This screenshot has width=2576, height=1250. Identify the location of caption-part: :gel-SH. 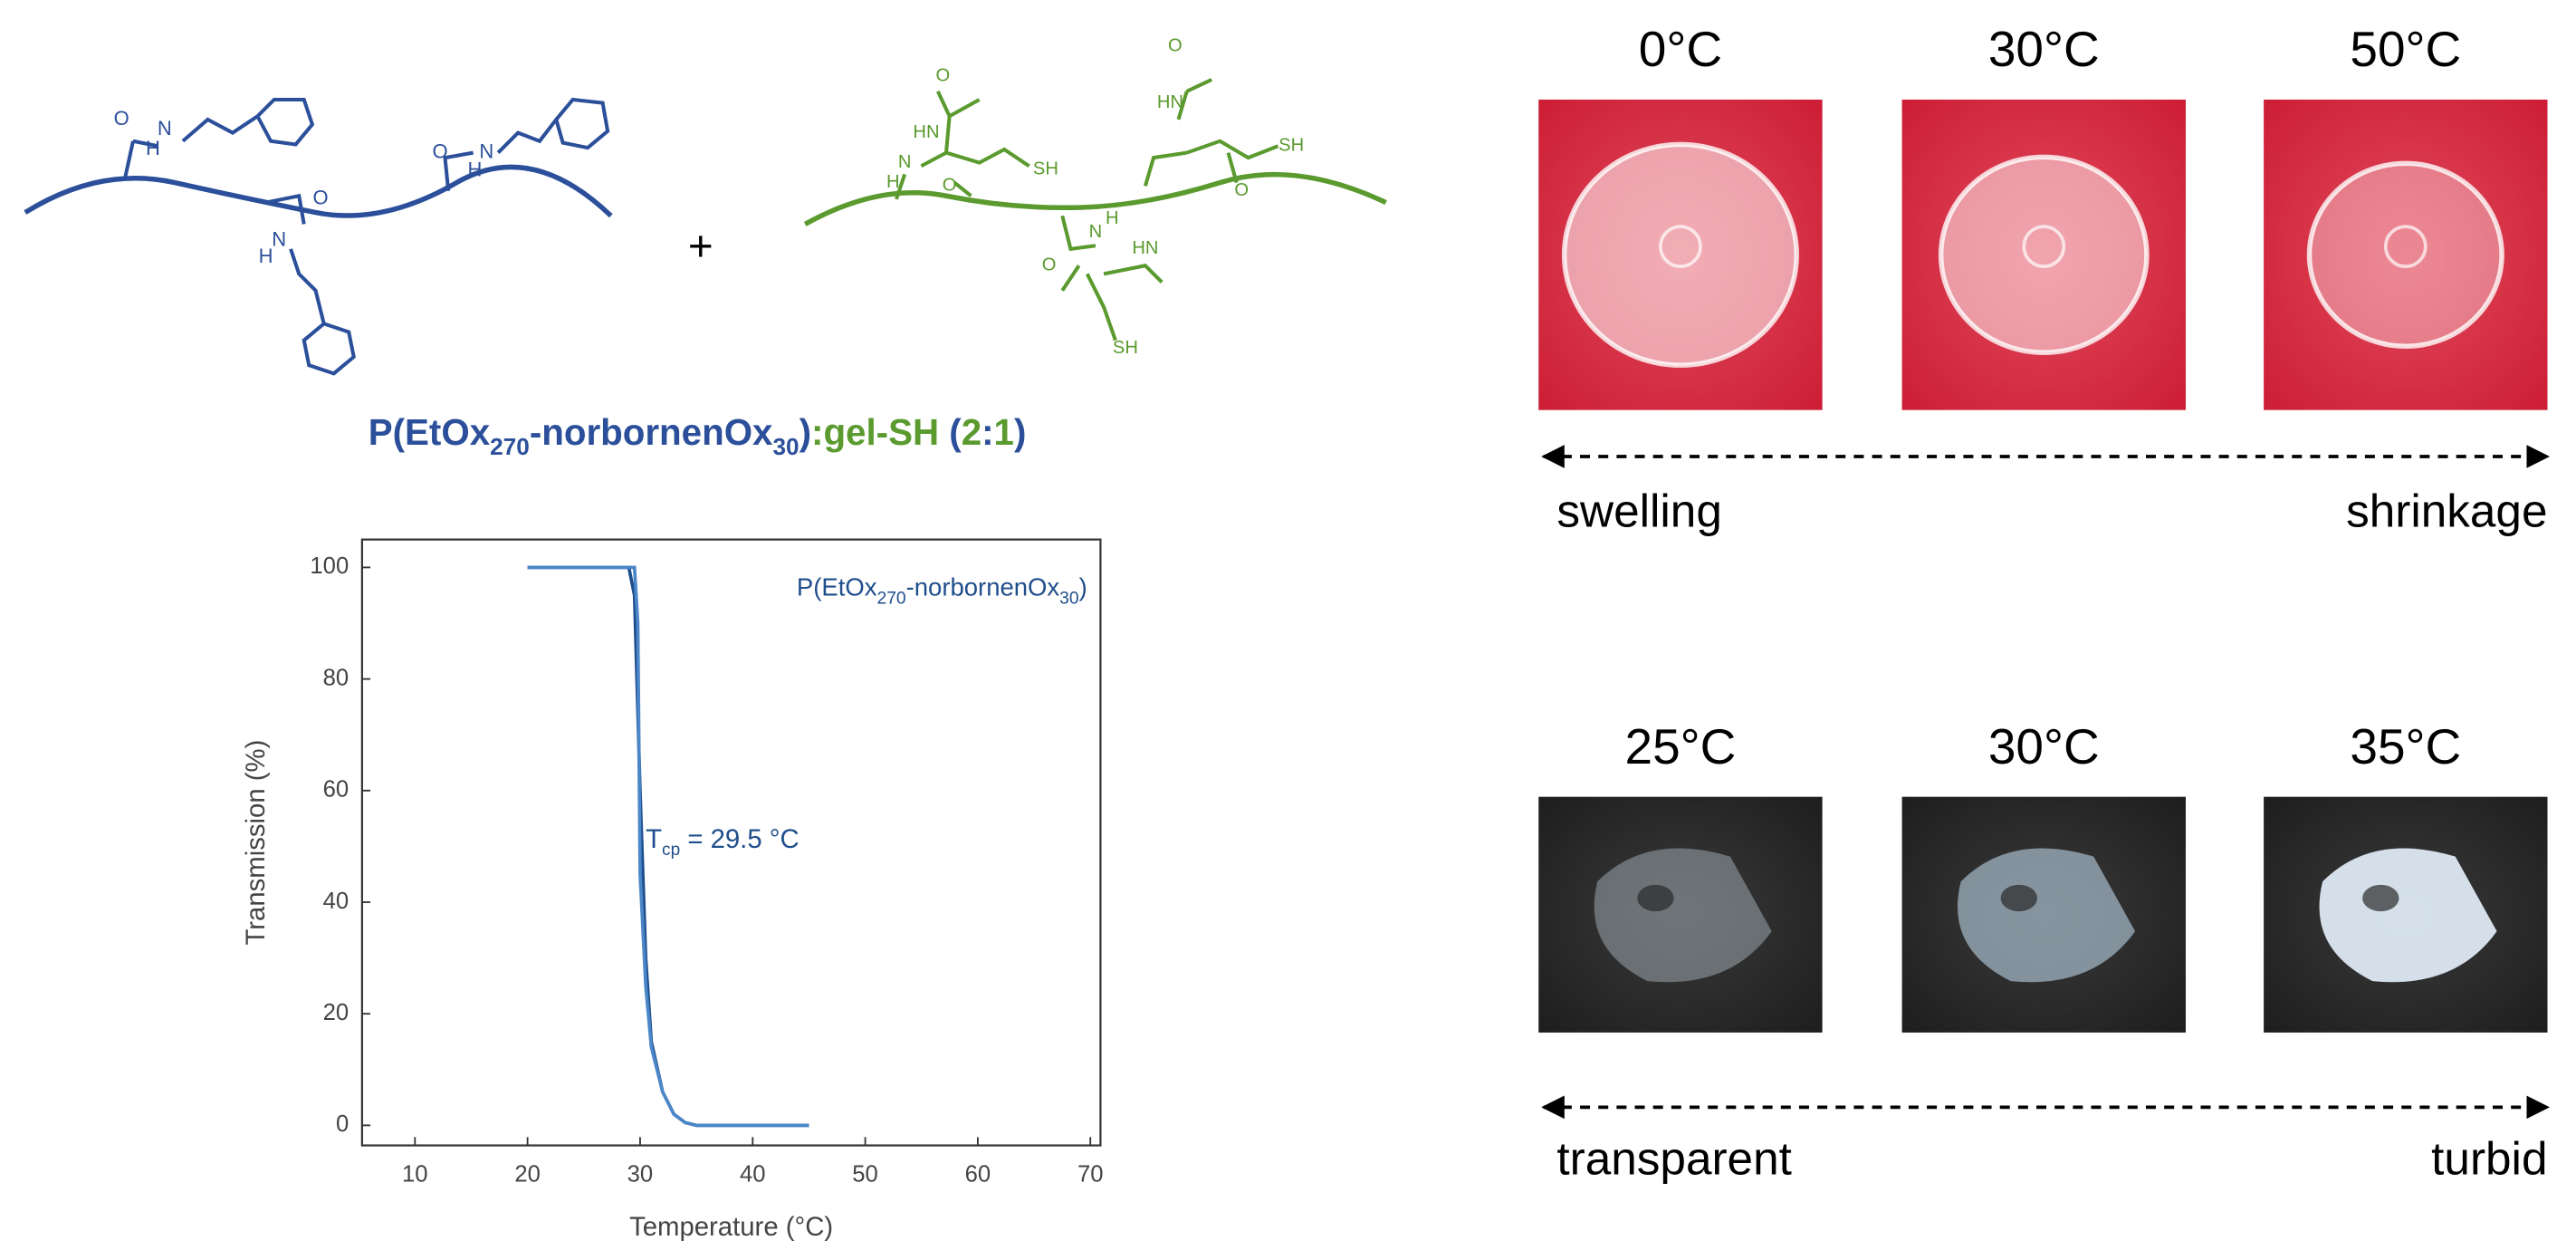
(875, 433).